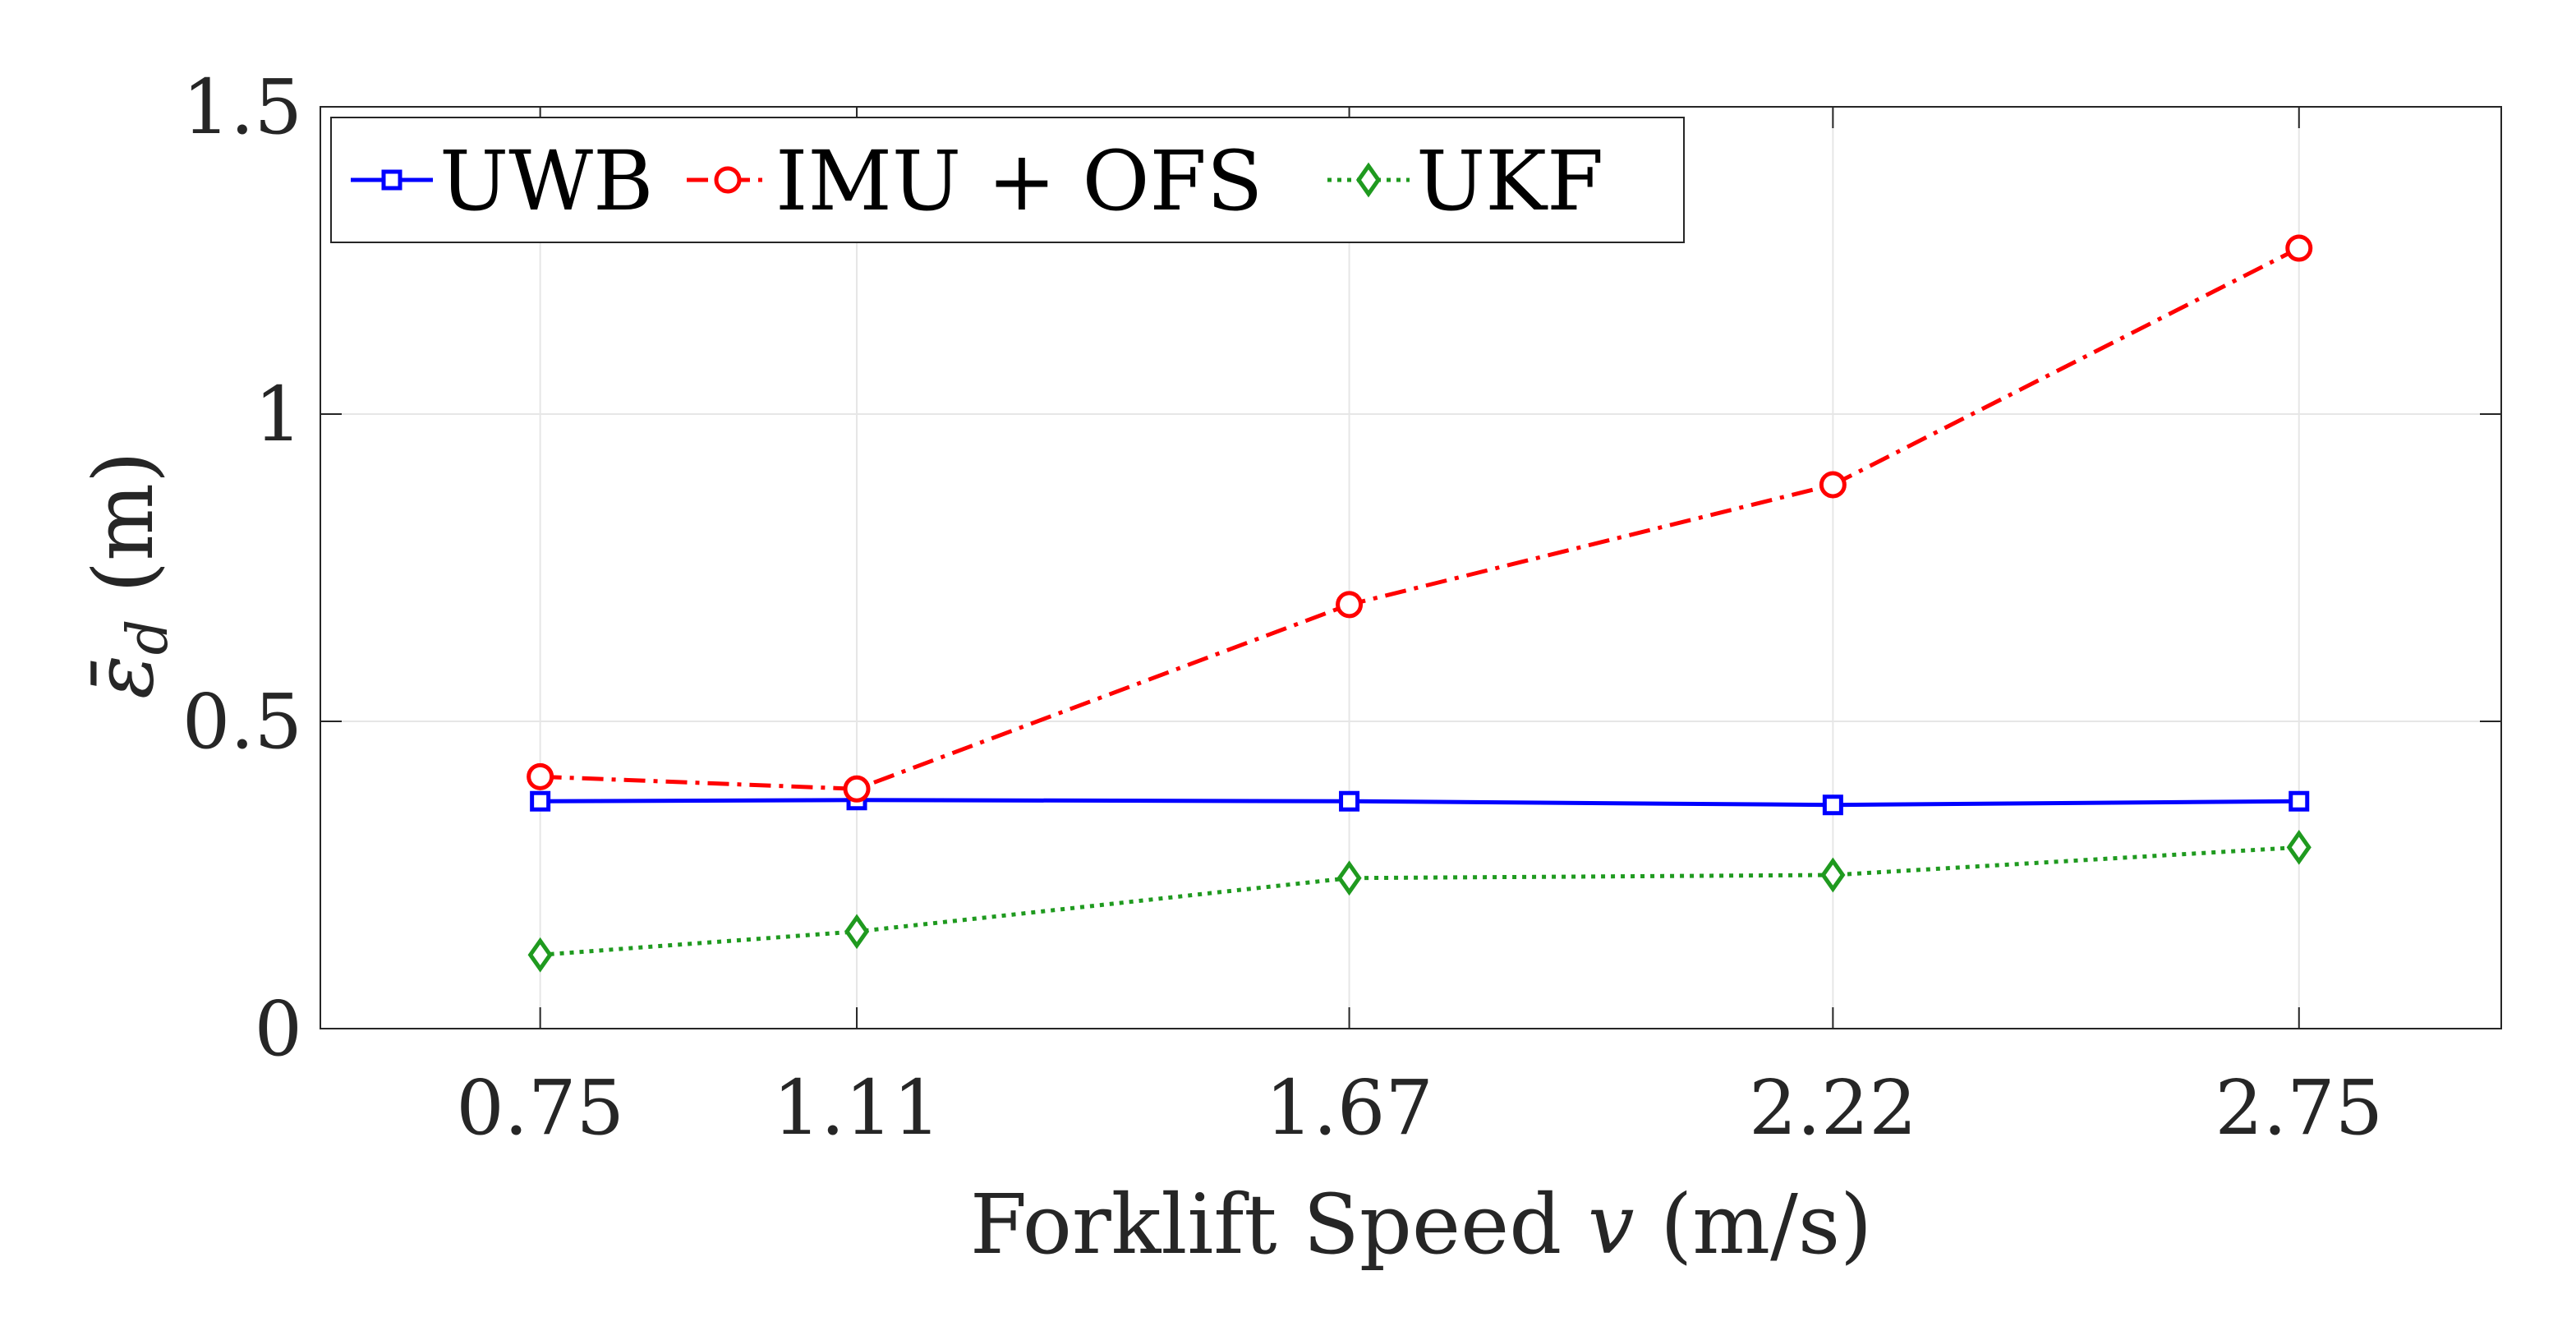 This screenshot has width=2576, height=1317. What do you see at coordinates (1612, 1225) in the screenshot?
I see `x-axis-label-variable: v` at bounding box center [1612, 1225].